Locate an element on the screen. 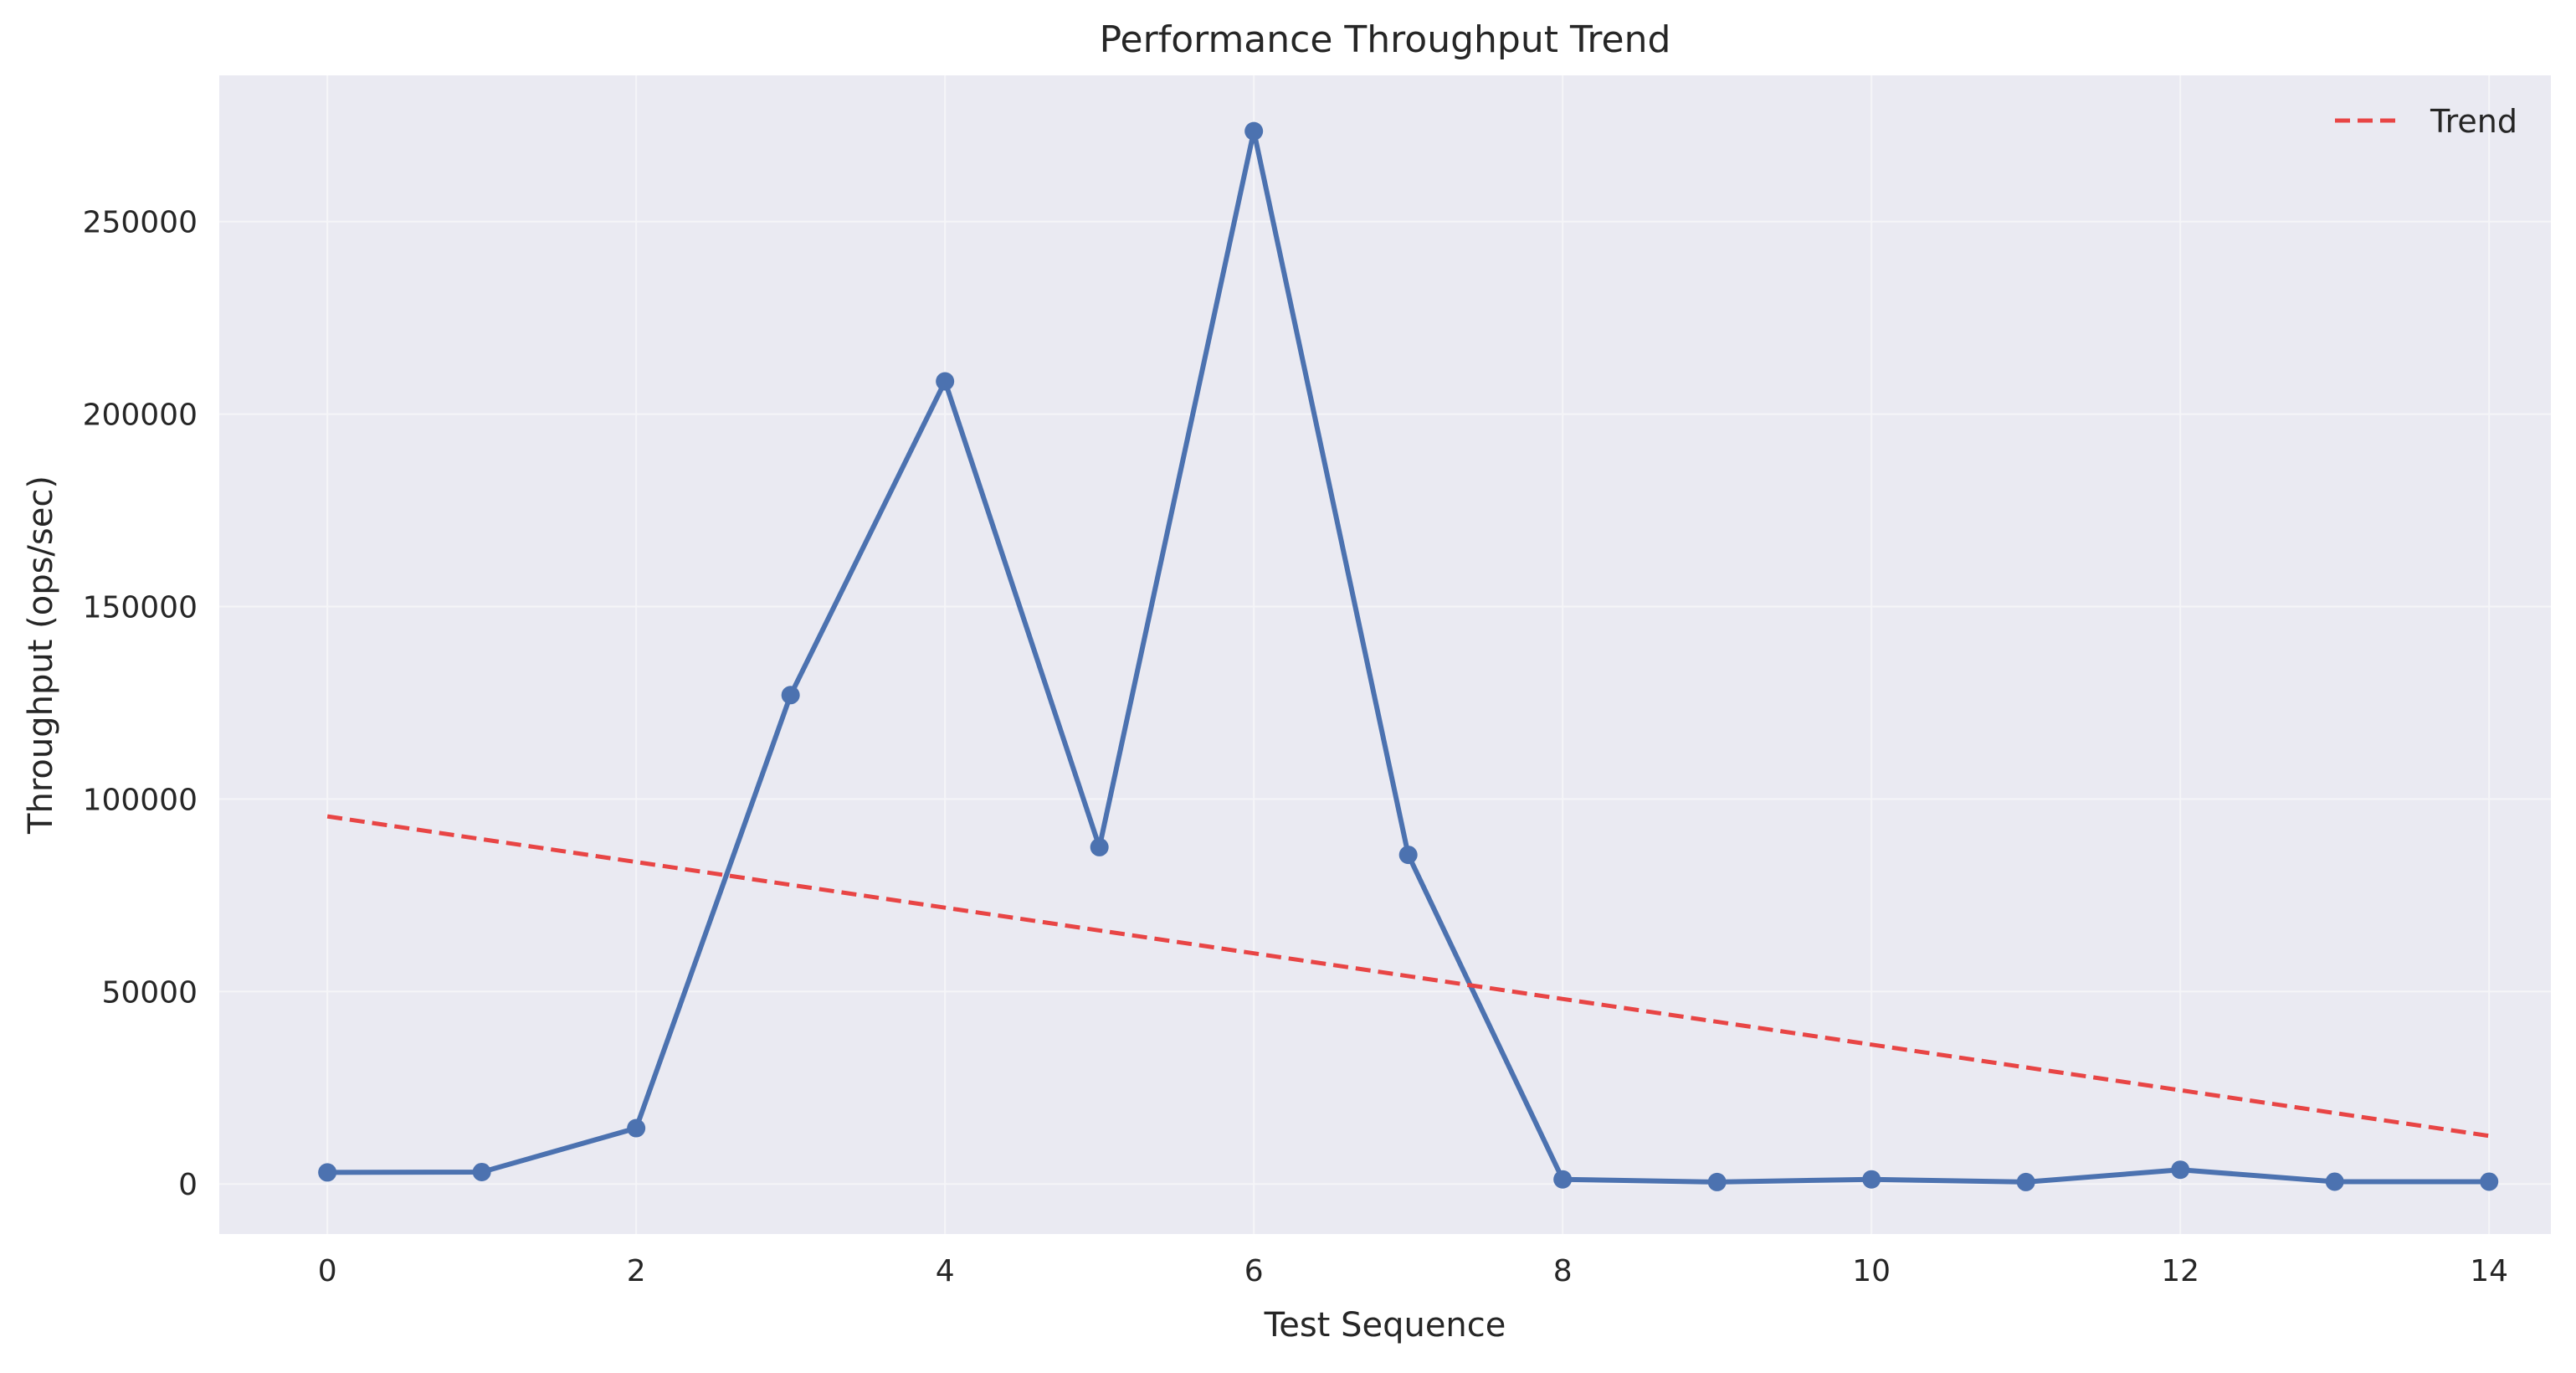 This screenshot has height=1373, width=2576. x-axis-label: Test Sequence is located at coordinates (1385, 1325).